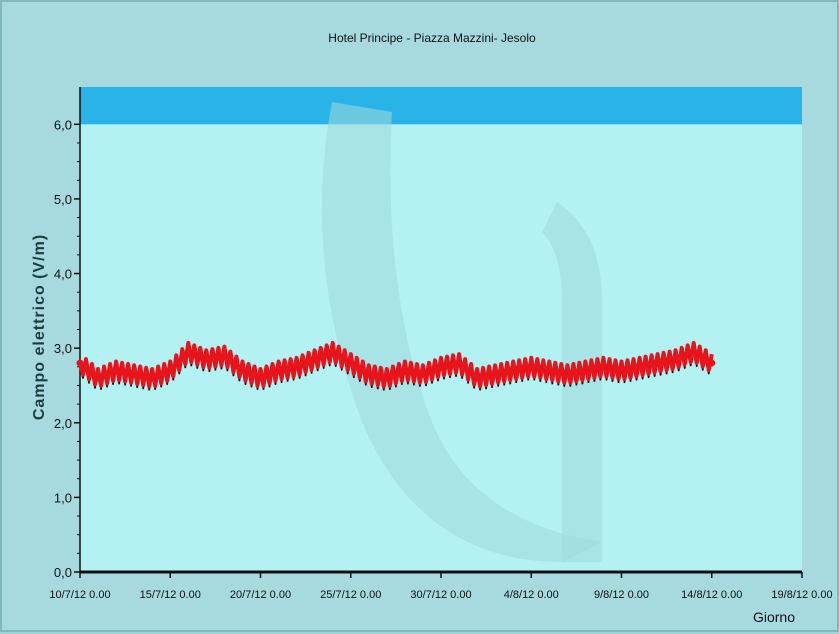 The image size is (839, 634). Describe the element at coordinates (441, 106) in the screenshot. I see `limit-band` at that location.